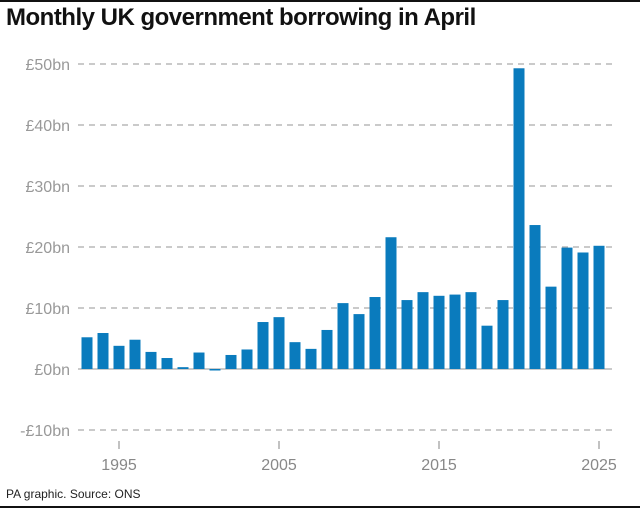 The height and width of the screenshot is (508, 640). Describe the element at coordinates (519, 219) in the screenshot. I see `bar-2020` at that location.